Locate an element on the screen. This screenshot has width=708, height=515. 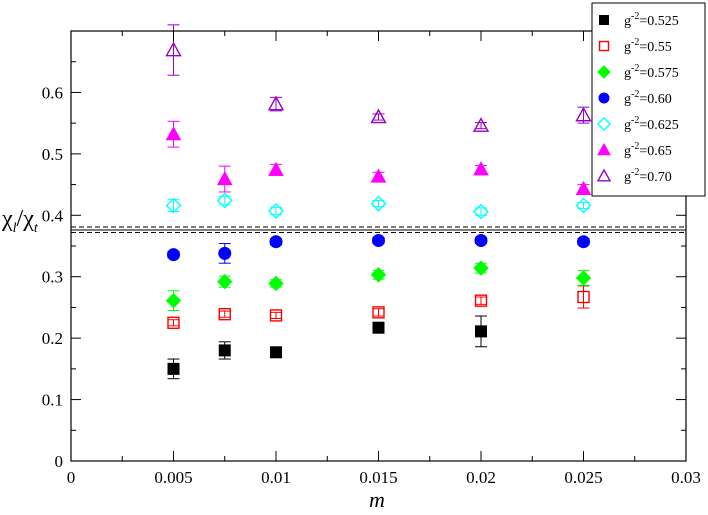
legend-entry: g-2=0.525 is located at coordinates (639, 20).